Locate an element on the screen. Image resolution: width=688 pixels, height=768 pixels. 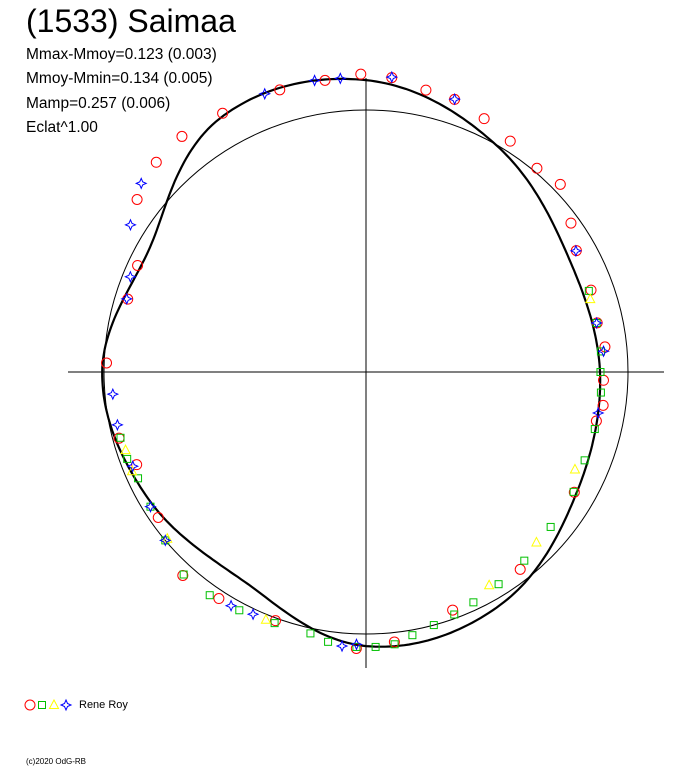
legend-green-square is located at coordinates (42, 705).